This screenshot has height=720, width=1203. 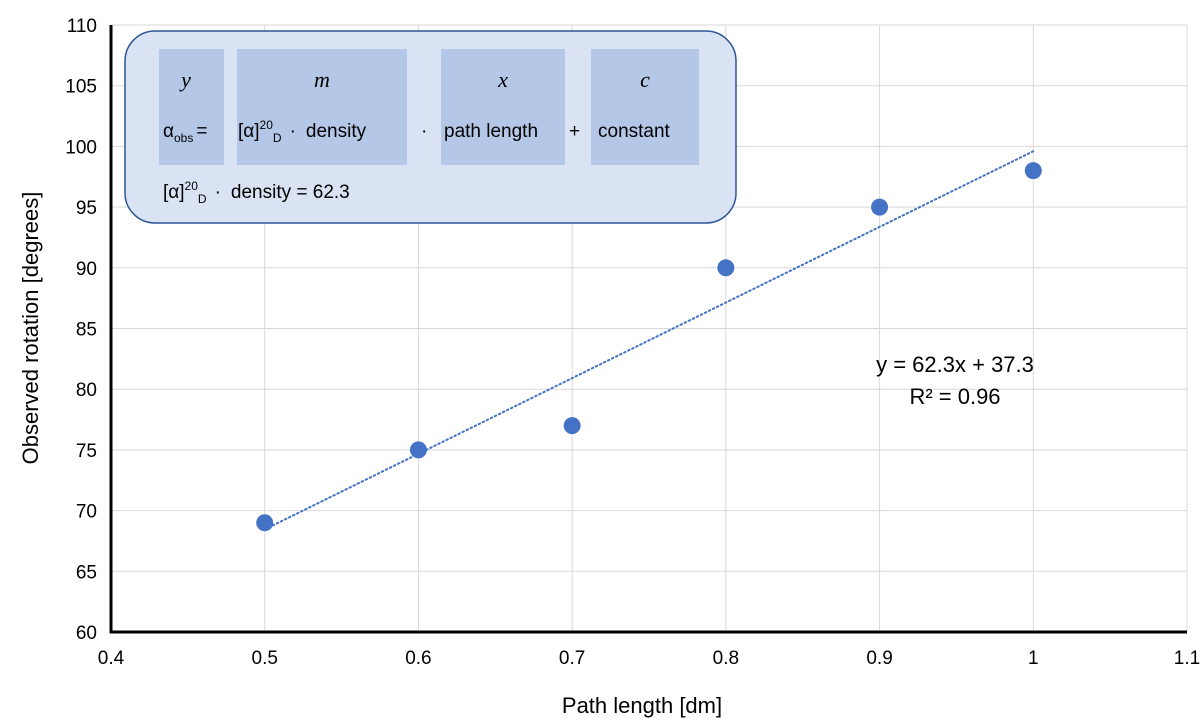 What do you see at coordinates (572, 658) in the screenshot?
I see `x-tick-label: 0.7` at bounding box center [572, 658].